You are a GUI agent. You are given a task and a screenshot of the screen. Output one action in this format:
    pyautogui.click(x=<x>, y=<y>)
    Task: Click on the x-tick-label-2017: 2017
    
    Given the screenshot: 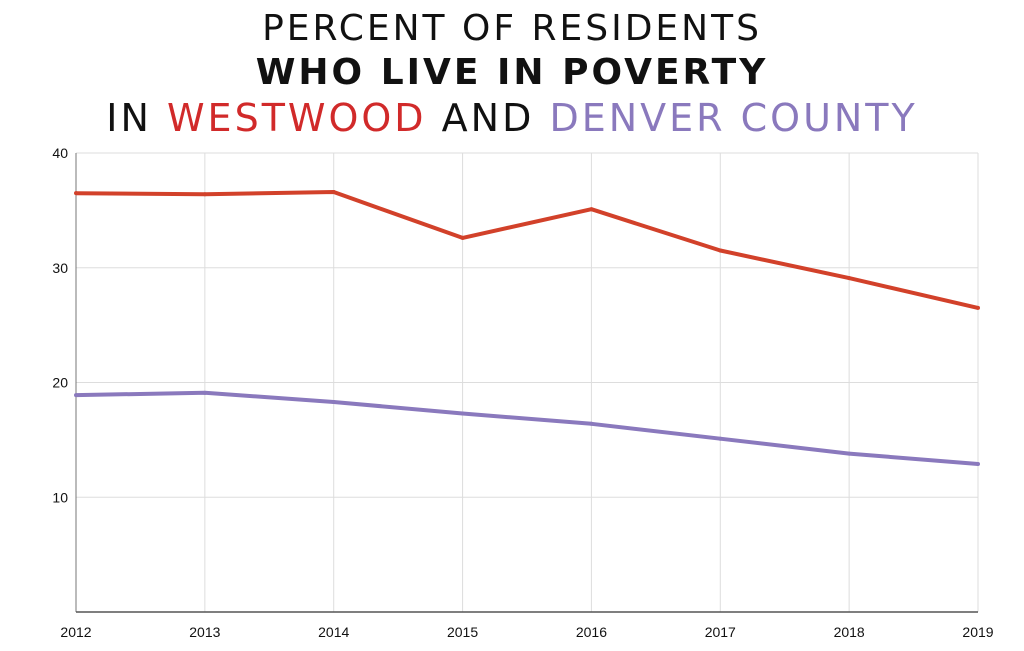 What is the action you would take?
    pyautogui.click(x=720, y=632)
    